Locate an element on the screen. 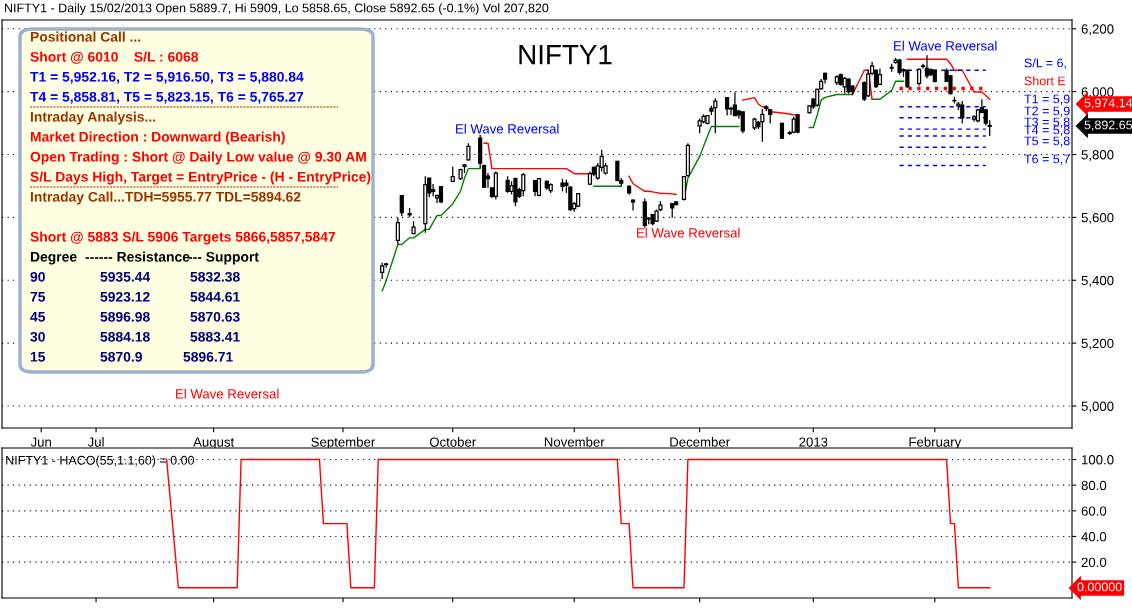  annotation: 5935.44 is located at coordinates (125, 276).